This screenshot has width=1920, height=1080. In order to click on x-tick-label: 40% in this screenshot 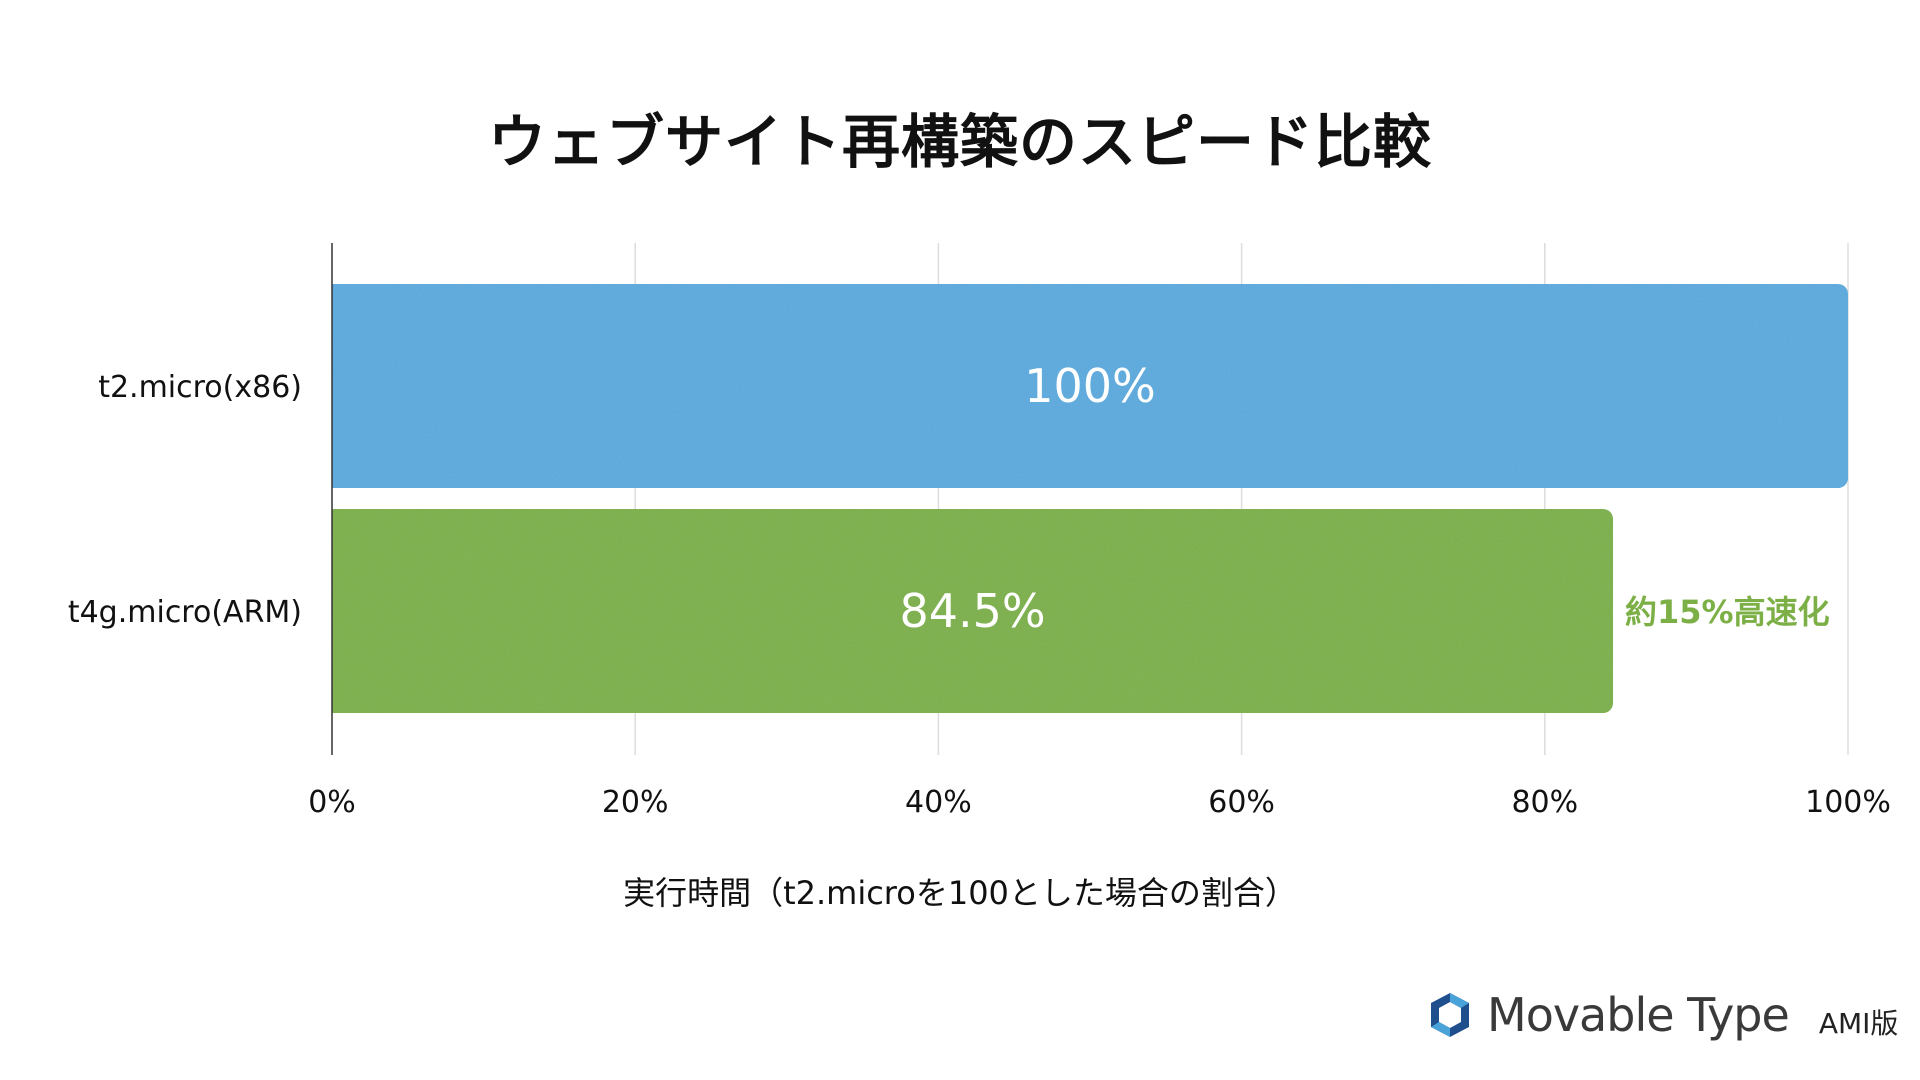, I will do `click(938, 802)`.